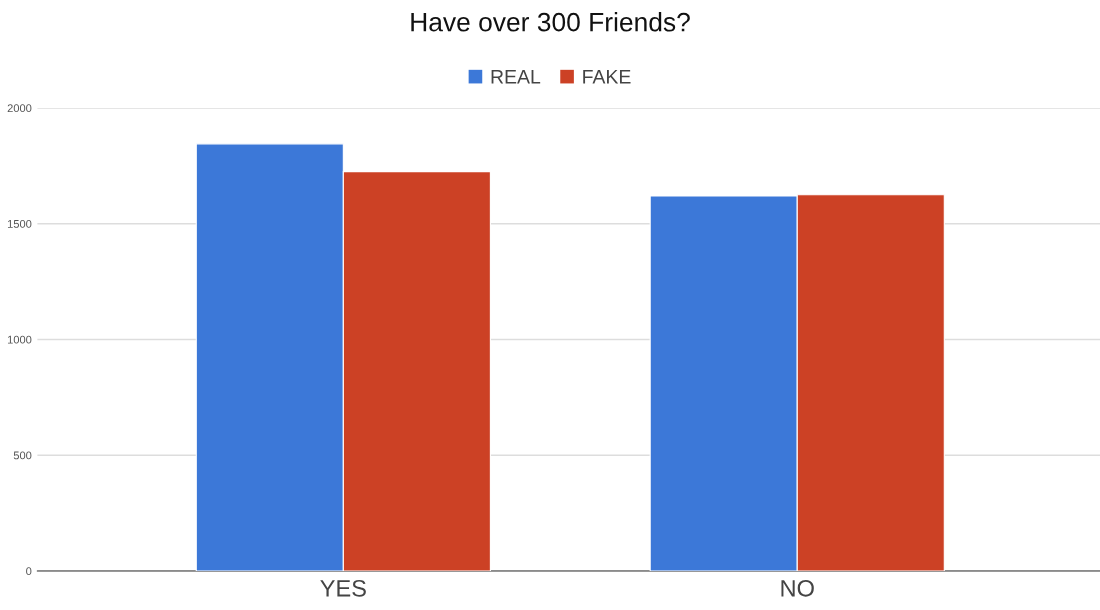 Image resolution: width=1100 pixels, height=610 pixels. Describe the element at coordinates (797, 588) in the screenshot. I see `x-tick-label: NO` at that location.